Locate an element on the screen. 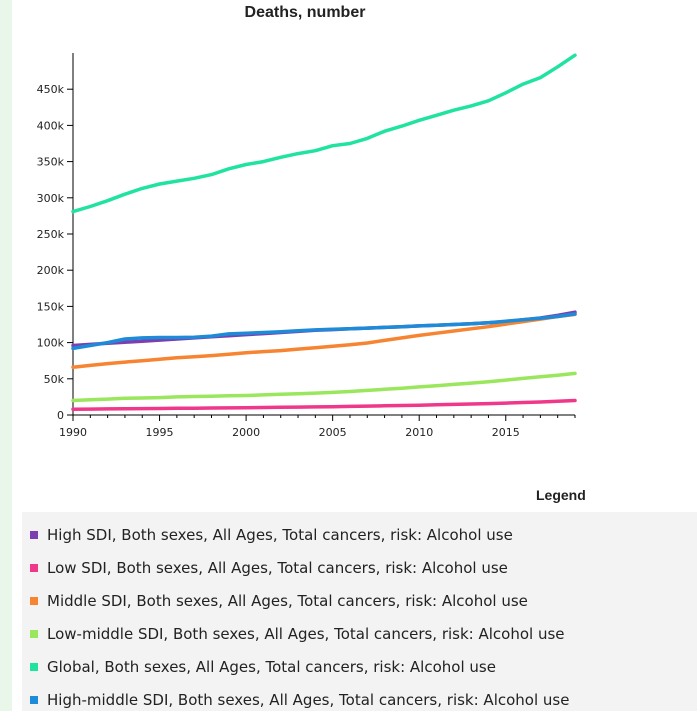 Image resolution: width=697 pixels, height=711 pixels. y-tick-label: 200k is located at coordinates (51, 270).